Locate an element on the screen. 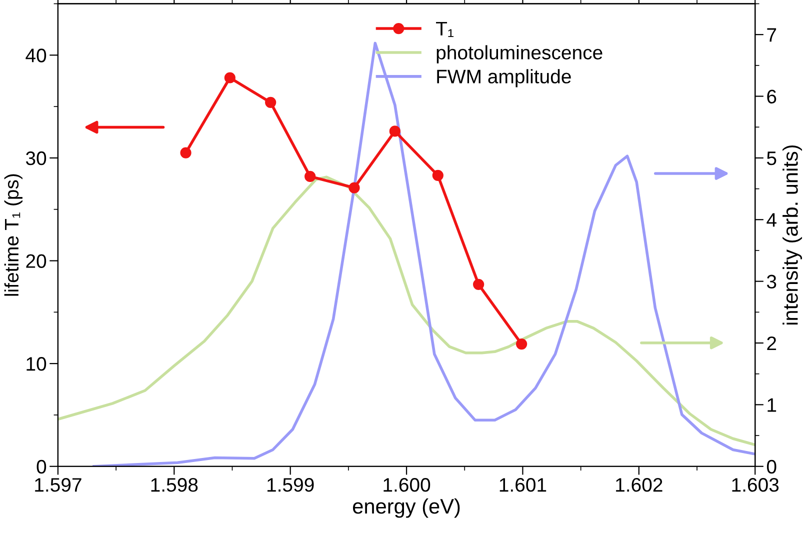 This screenshot has height=533, width=805. y2-tick-label: 0 is located at coordinates (771, 467).